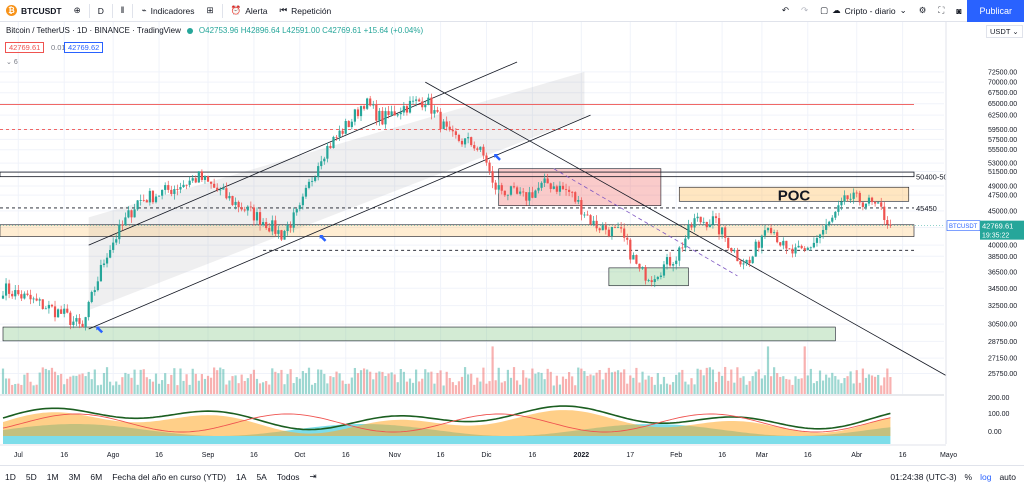  What do you see at coordinates (10, 476) in the screenshot?
I see `range-1d: 1D` at bounding box center [10, 476].